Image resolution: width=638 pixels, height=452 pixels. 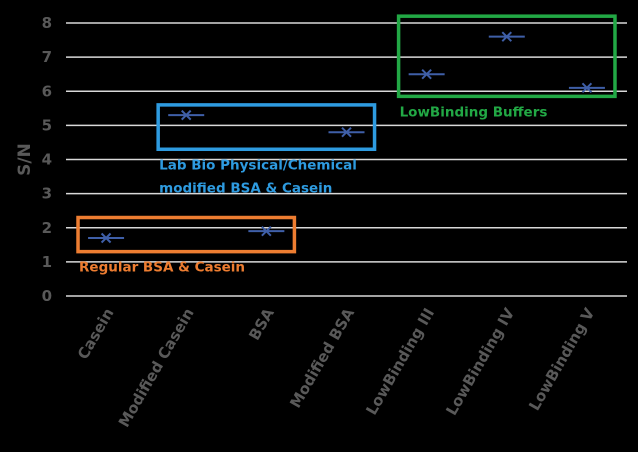 What do you see at coordinates (47, 57) in the screenshot?
I see `y-tick-label: 7` at bounding box center [47, 57].